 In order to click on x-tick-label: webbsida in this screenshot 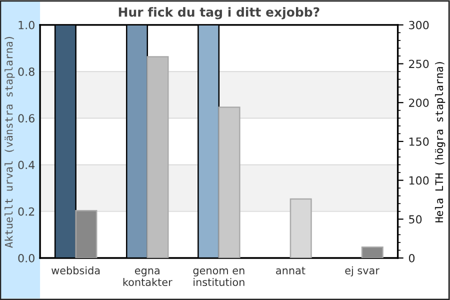, I will do `click(76, 270)`.